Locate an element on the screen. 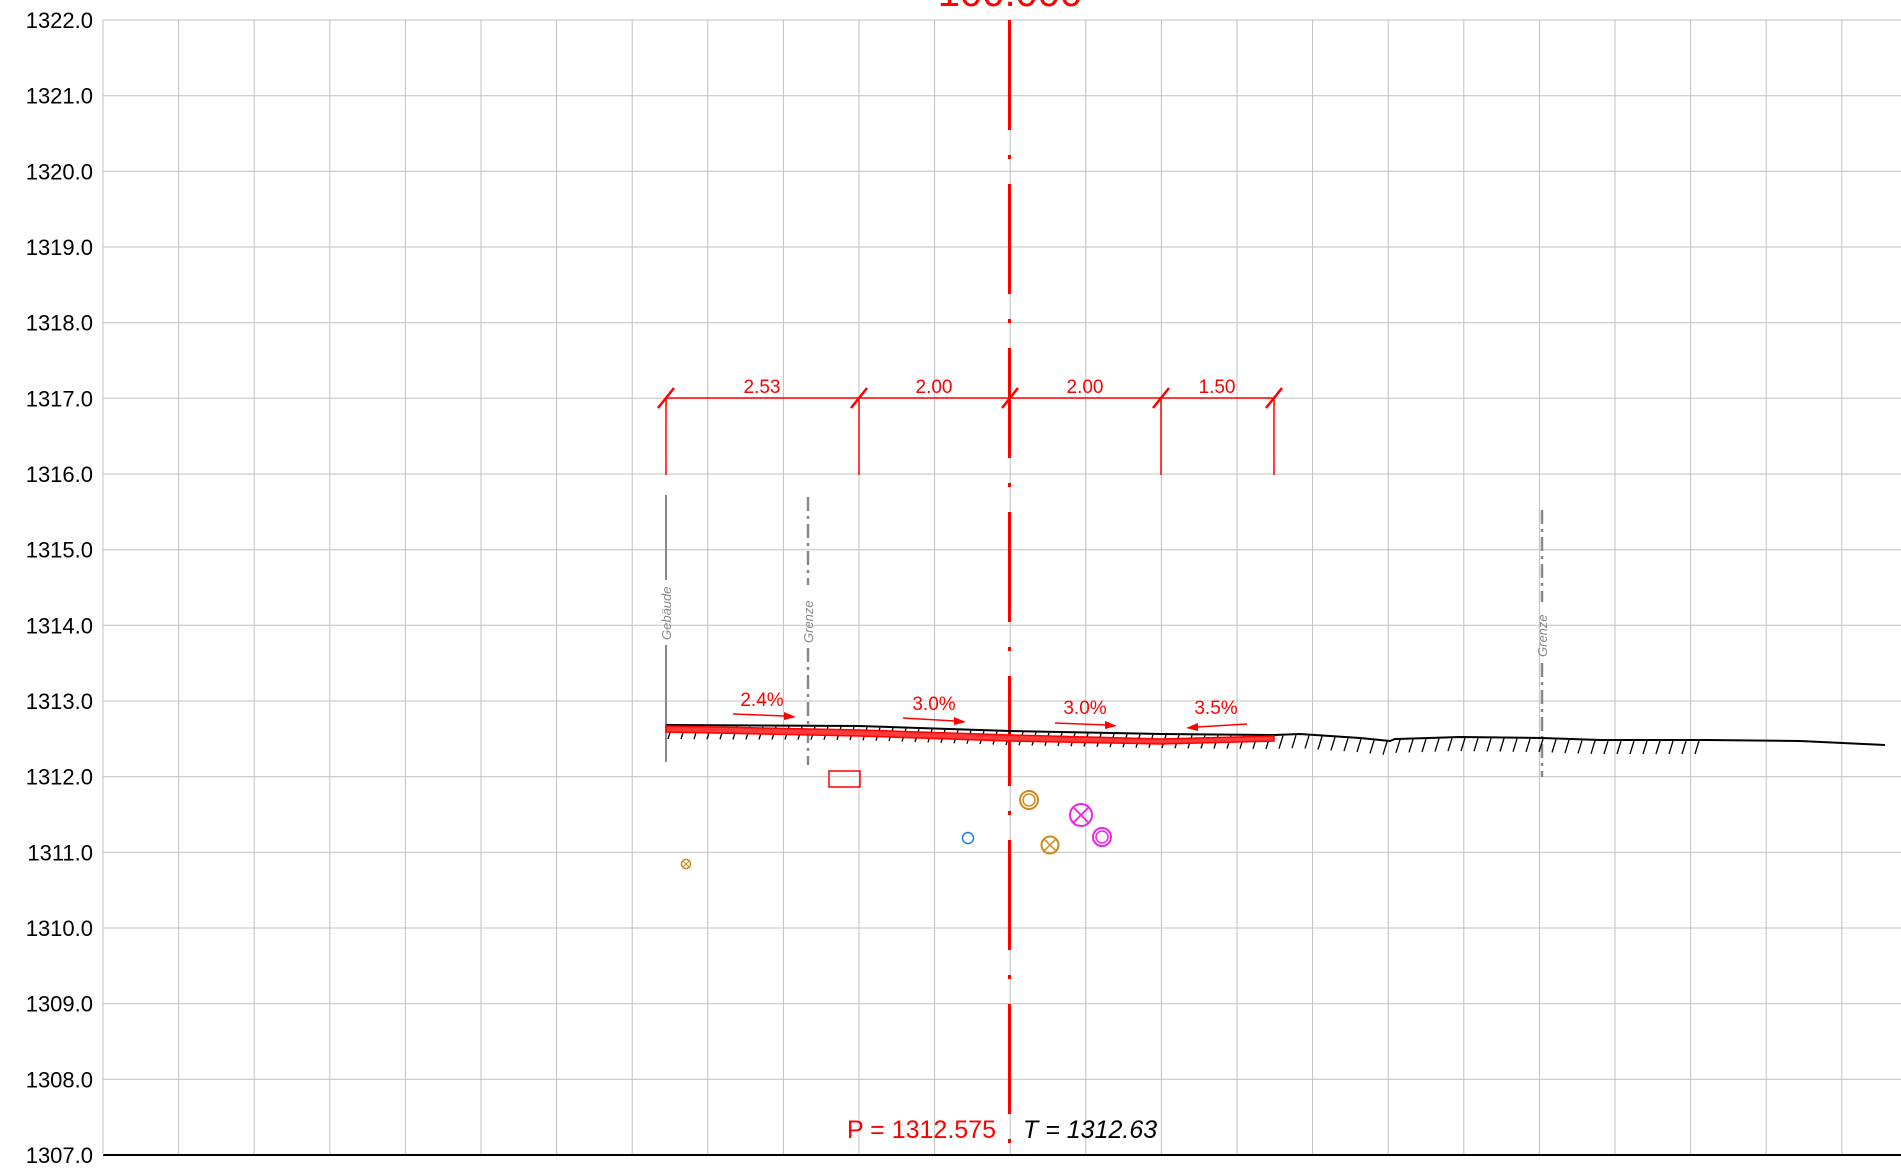 Image resolution: width=1901 pixels, height=1168 pixels. feature-boundary-line-right: Grenze is located at coordinates (1542, 643).